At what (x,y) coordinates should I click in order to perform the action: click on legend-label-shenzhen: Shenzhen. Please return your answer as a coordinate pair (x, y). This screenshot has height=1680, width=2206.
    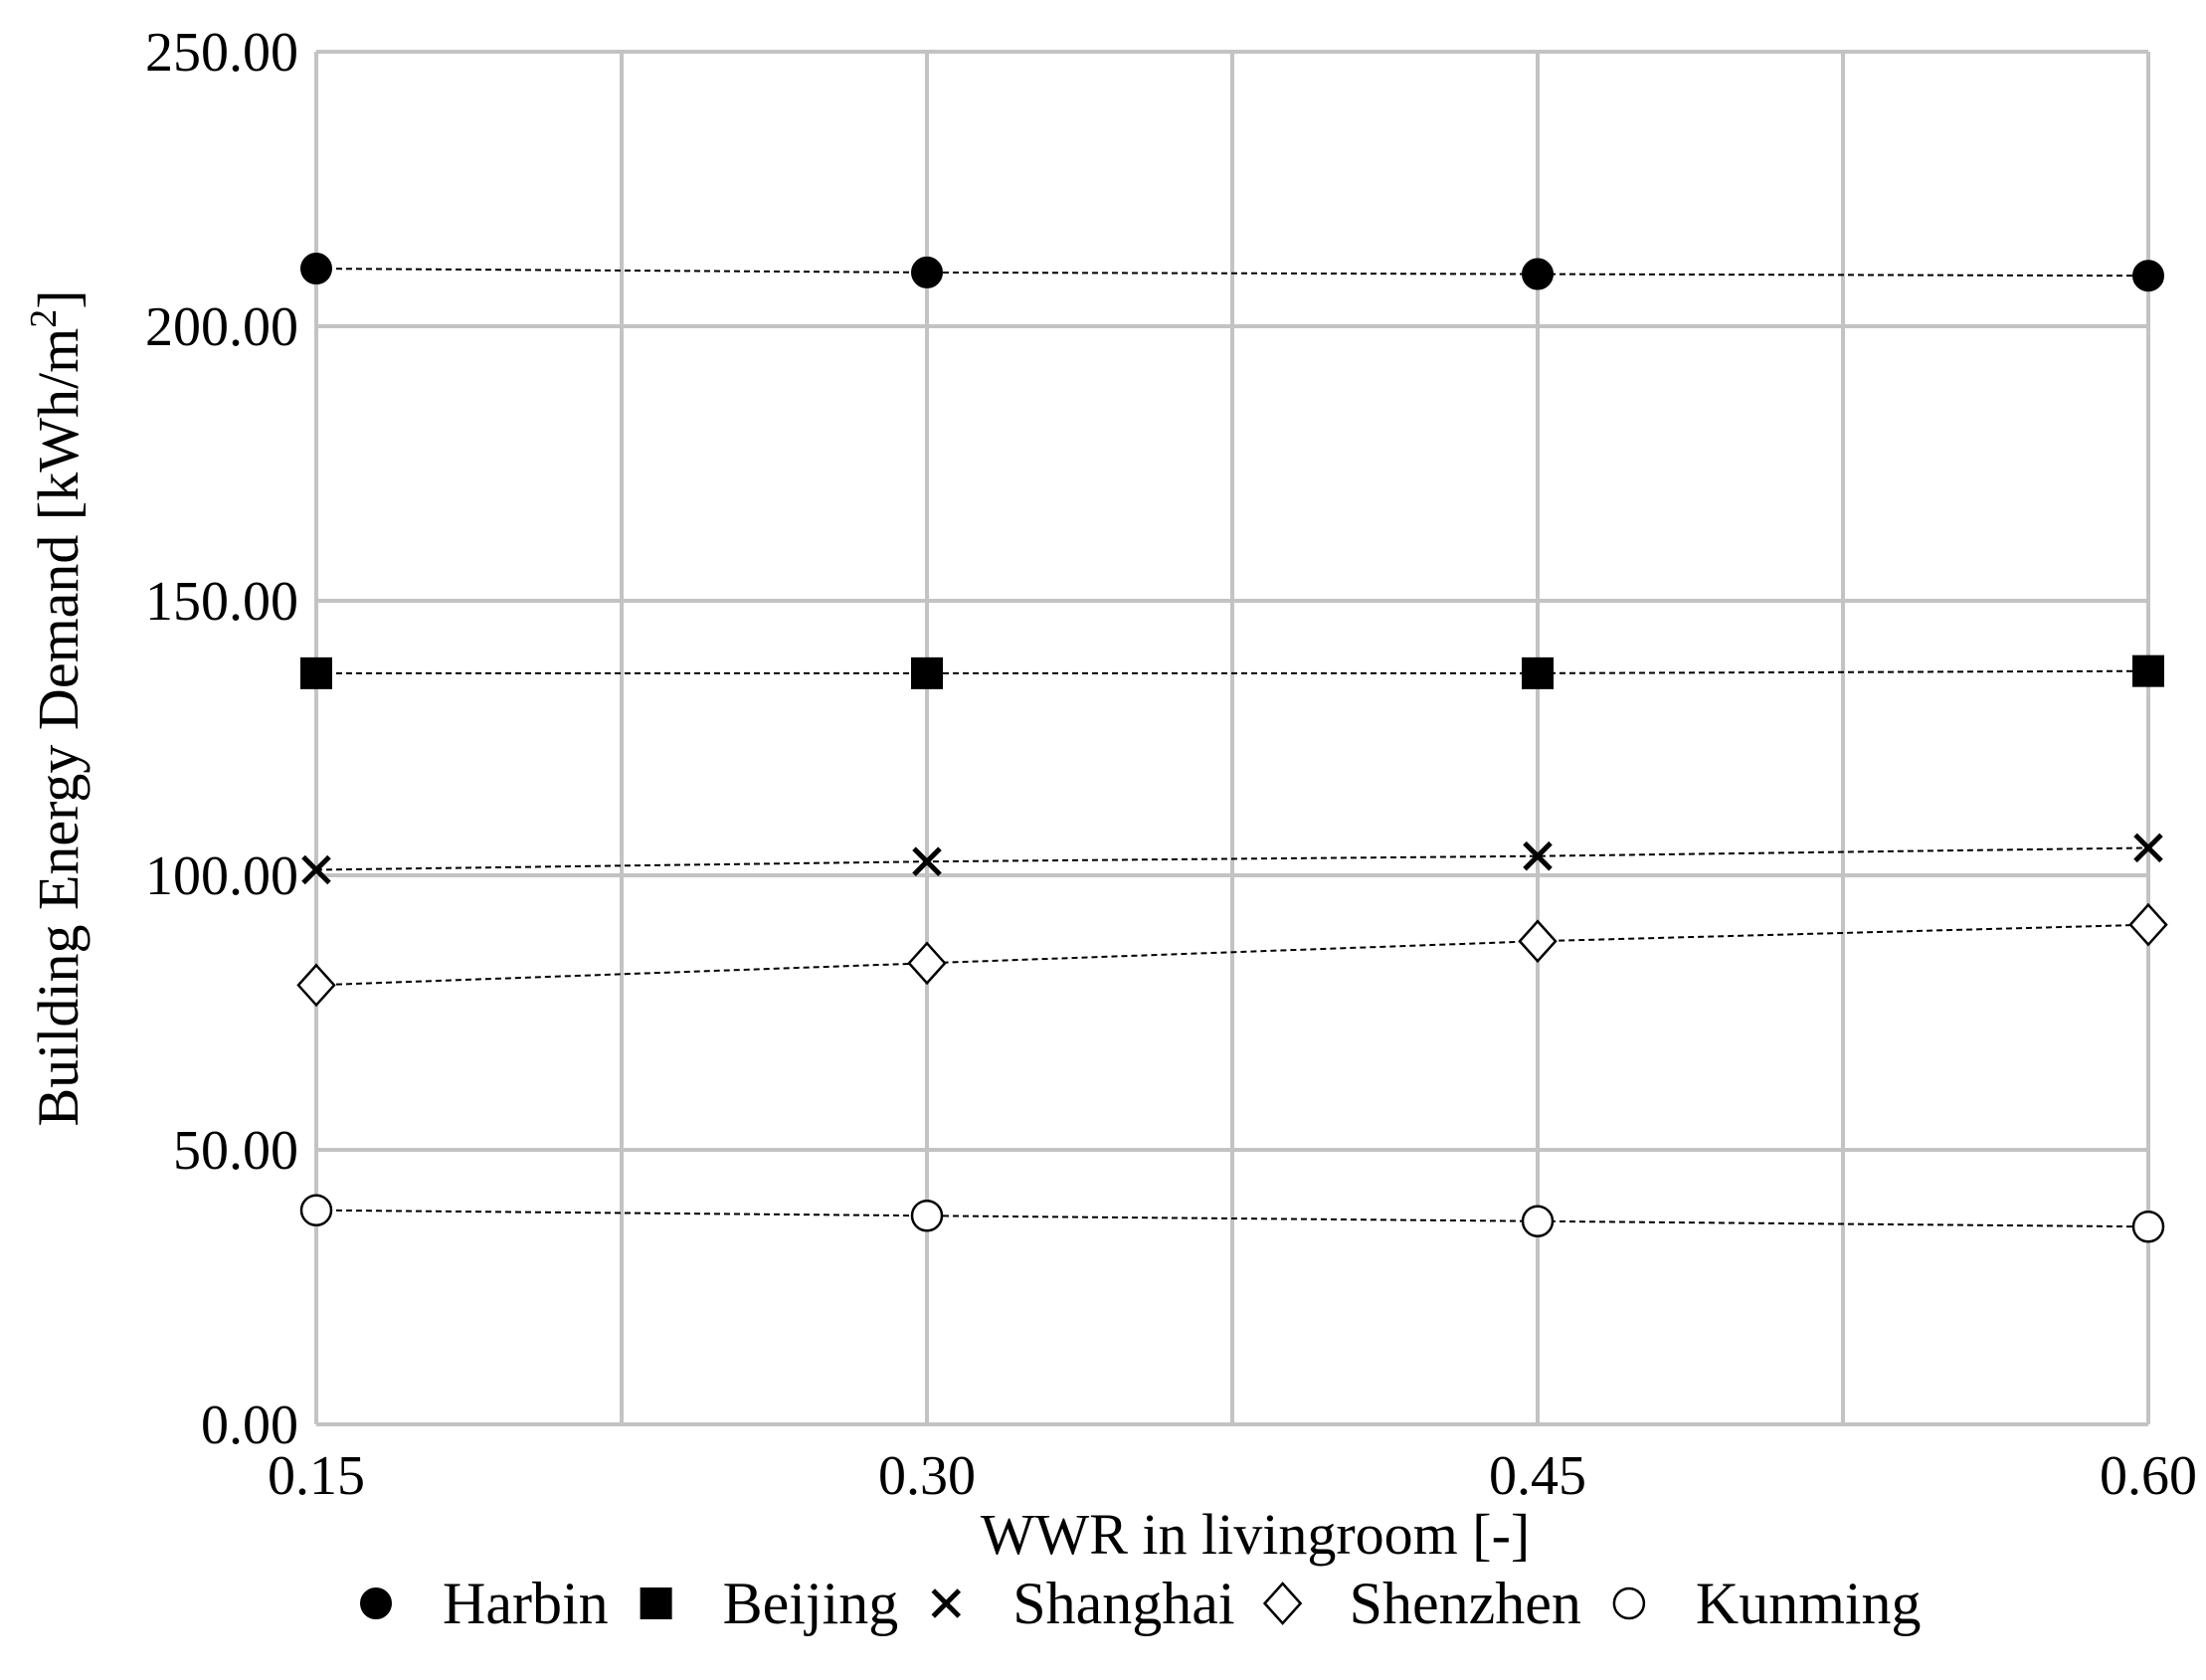
    Looking at the image, I should click on (1466, 1603).